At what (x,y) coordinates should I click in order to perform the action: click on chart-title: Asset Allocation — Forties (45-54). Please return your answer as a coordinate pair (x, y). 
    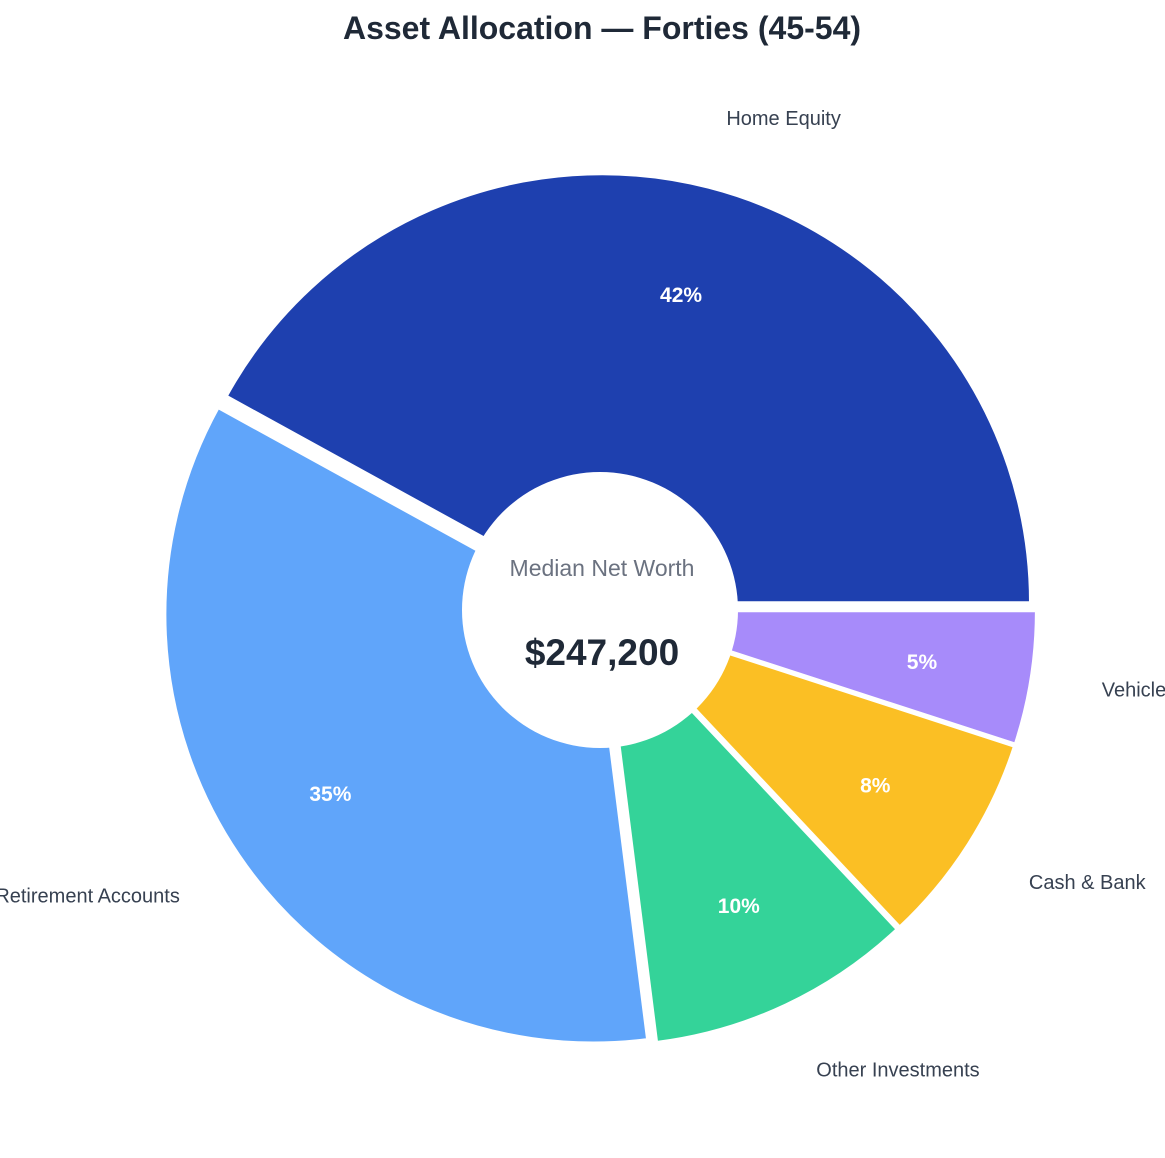
    Looking at the image, I should click on (602, 28).